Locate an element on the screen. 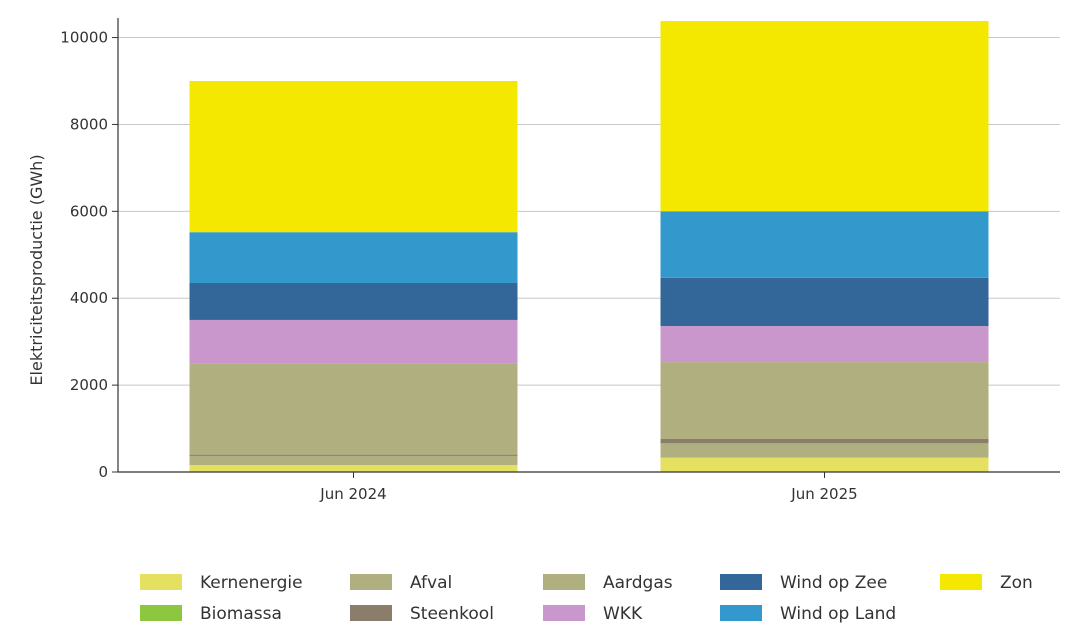 The height and width of the screenshot is (642, 1092). y-tick-label: 10000 is located at coordinates (84, 38).